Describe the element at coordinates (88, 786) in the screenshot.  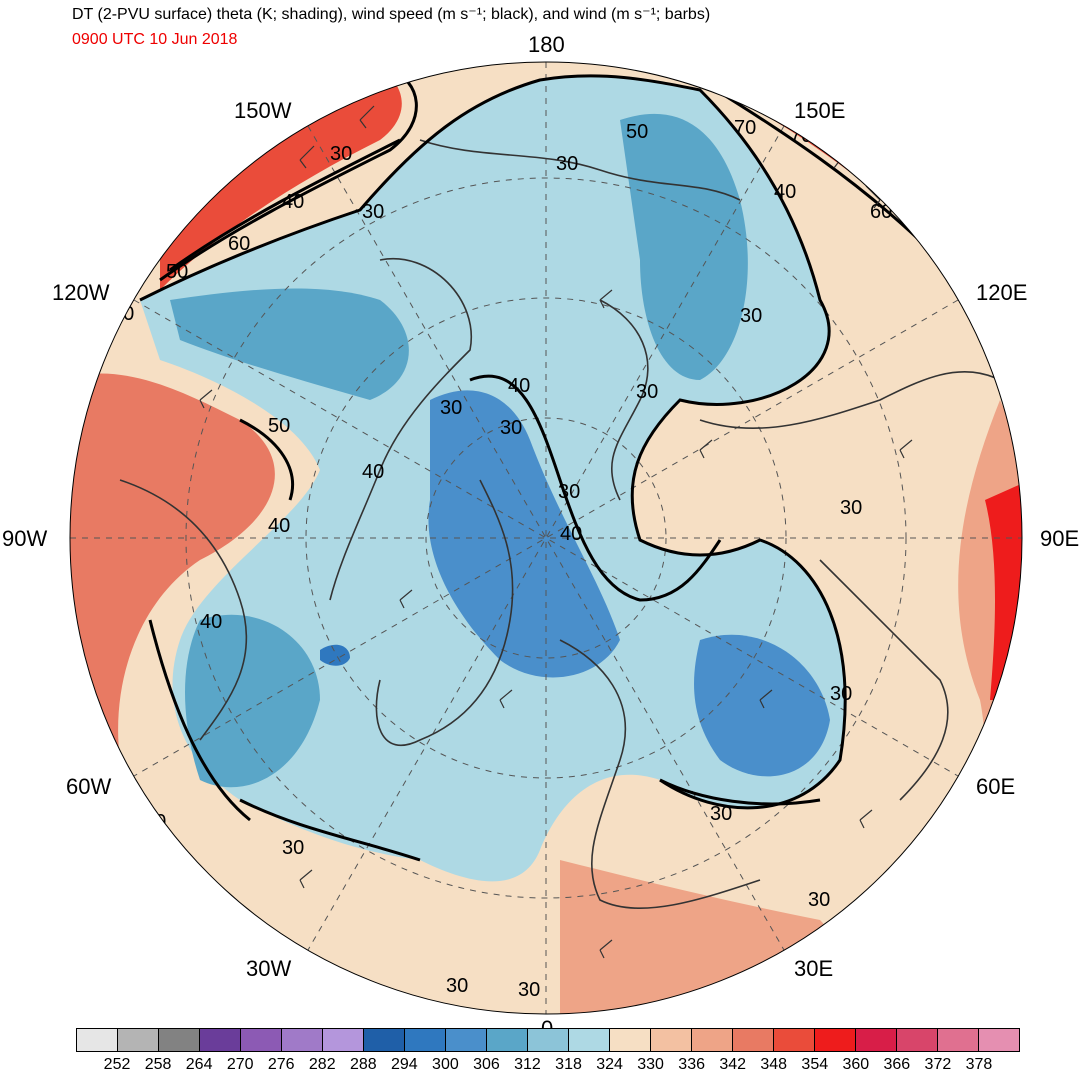
I see `lon-label-60w: 60W` at that location.